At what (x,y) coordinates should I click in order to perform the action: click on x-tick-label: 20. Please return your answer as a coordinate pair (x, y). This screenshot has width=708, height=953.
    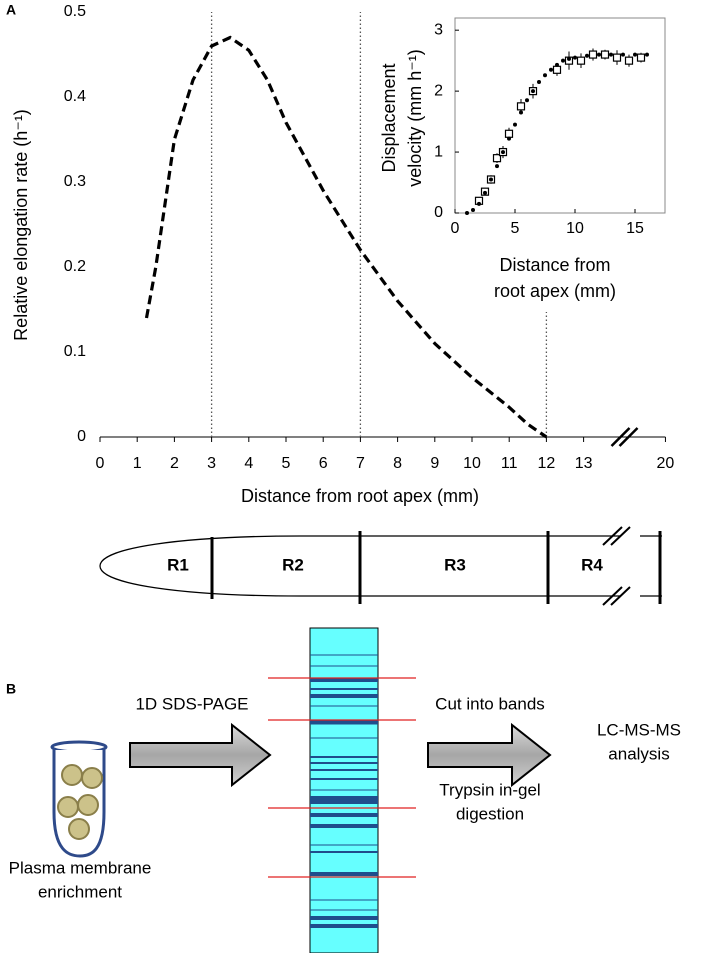
    Looking at the image, I should click on (666, 463).